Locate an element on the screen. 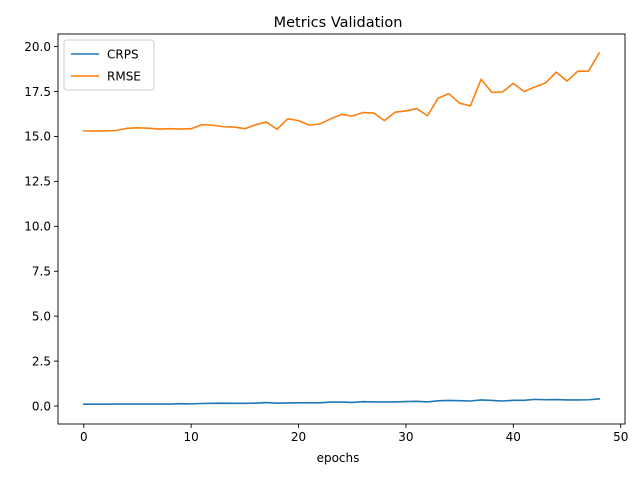  x-tick-label: 0 is located at coordinates (84, 437).